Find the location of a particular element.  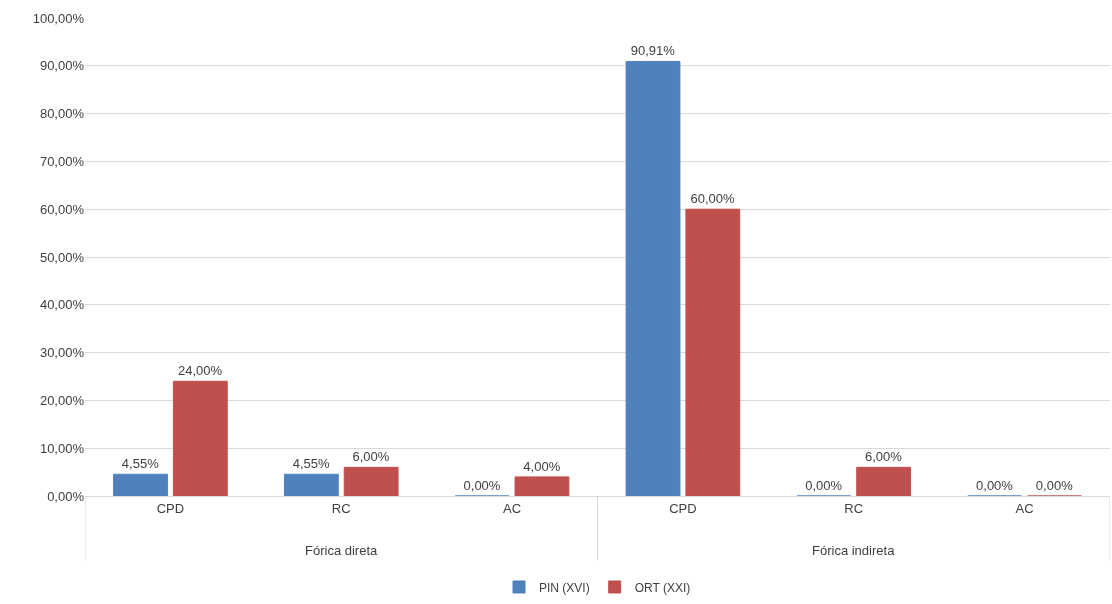

y-tick-label: 90,00% is located at coordinates (62, 66).